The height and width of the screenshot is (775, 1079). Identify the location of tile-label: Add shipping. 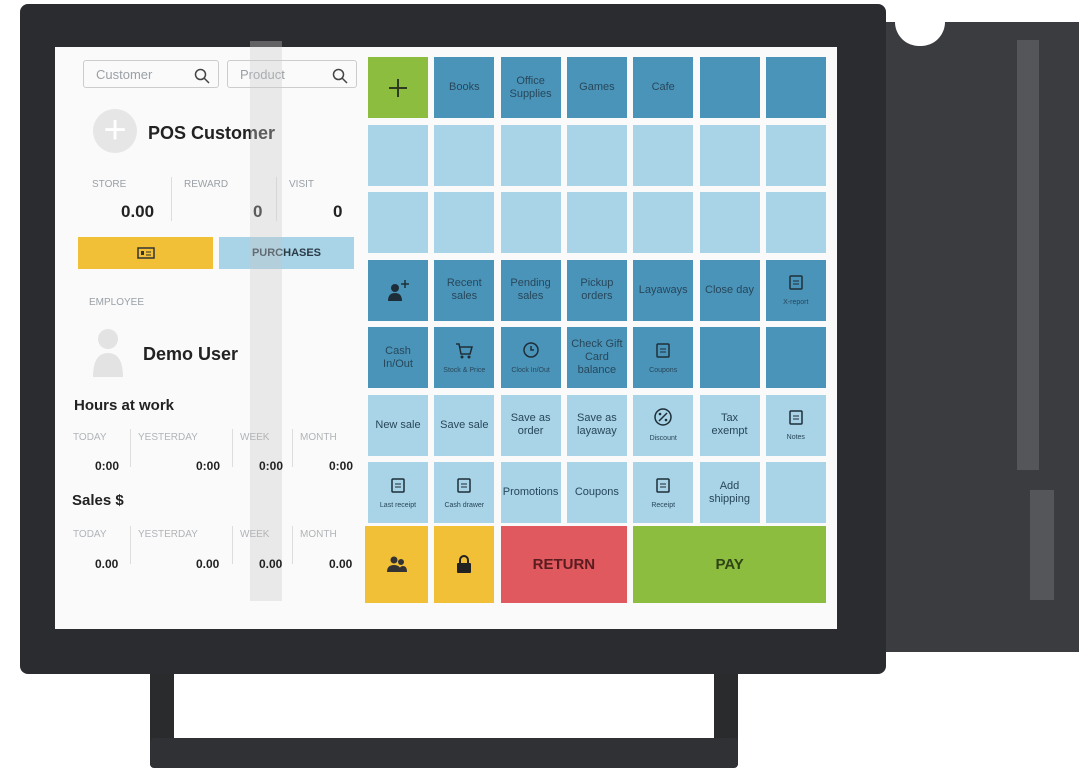
(729, 492).